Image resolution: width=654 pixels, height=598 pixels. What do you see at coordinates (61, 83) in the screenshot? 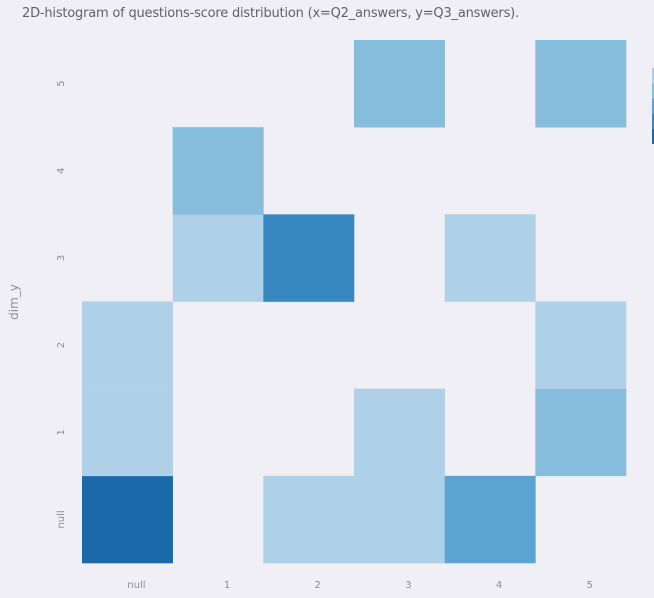
I see `y-tick-label: 5` at bounding box center [61, 83].